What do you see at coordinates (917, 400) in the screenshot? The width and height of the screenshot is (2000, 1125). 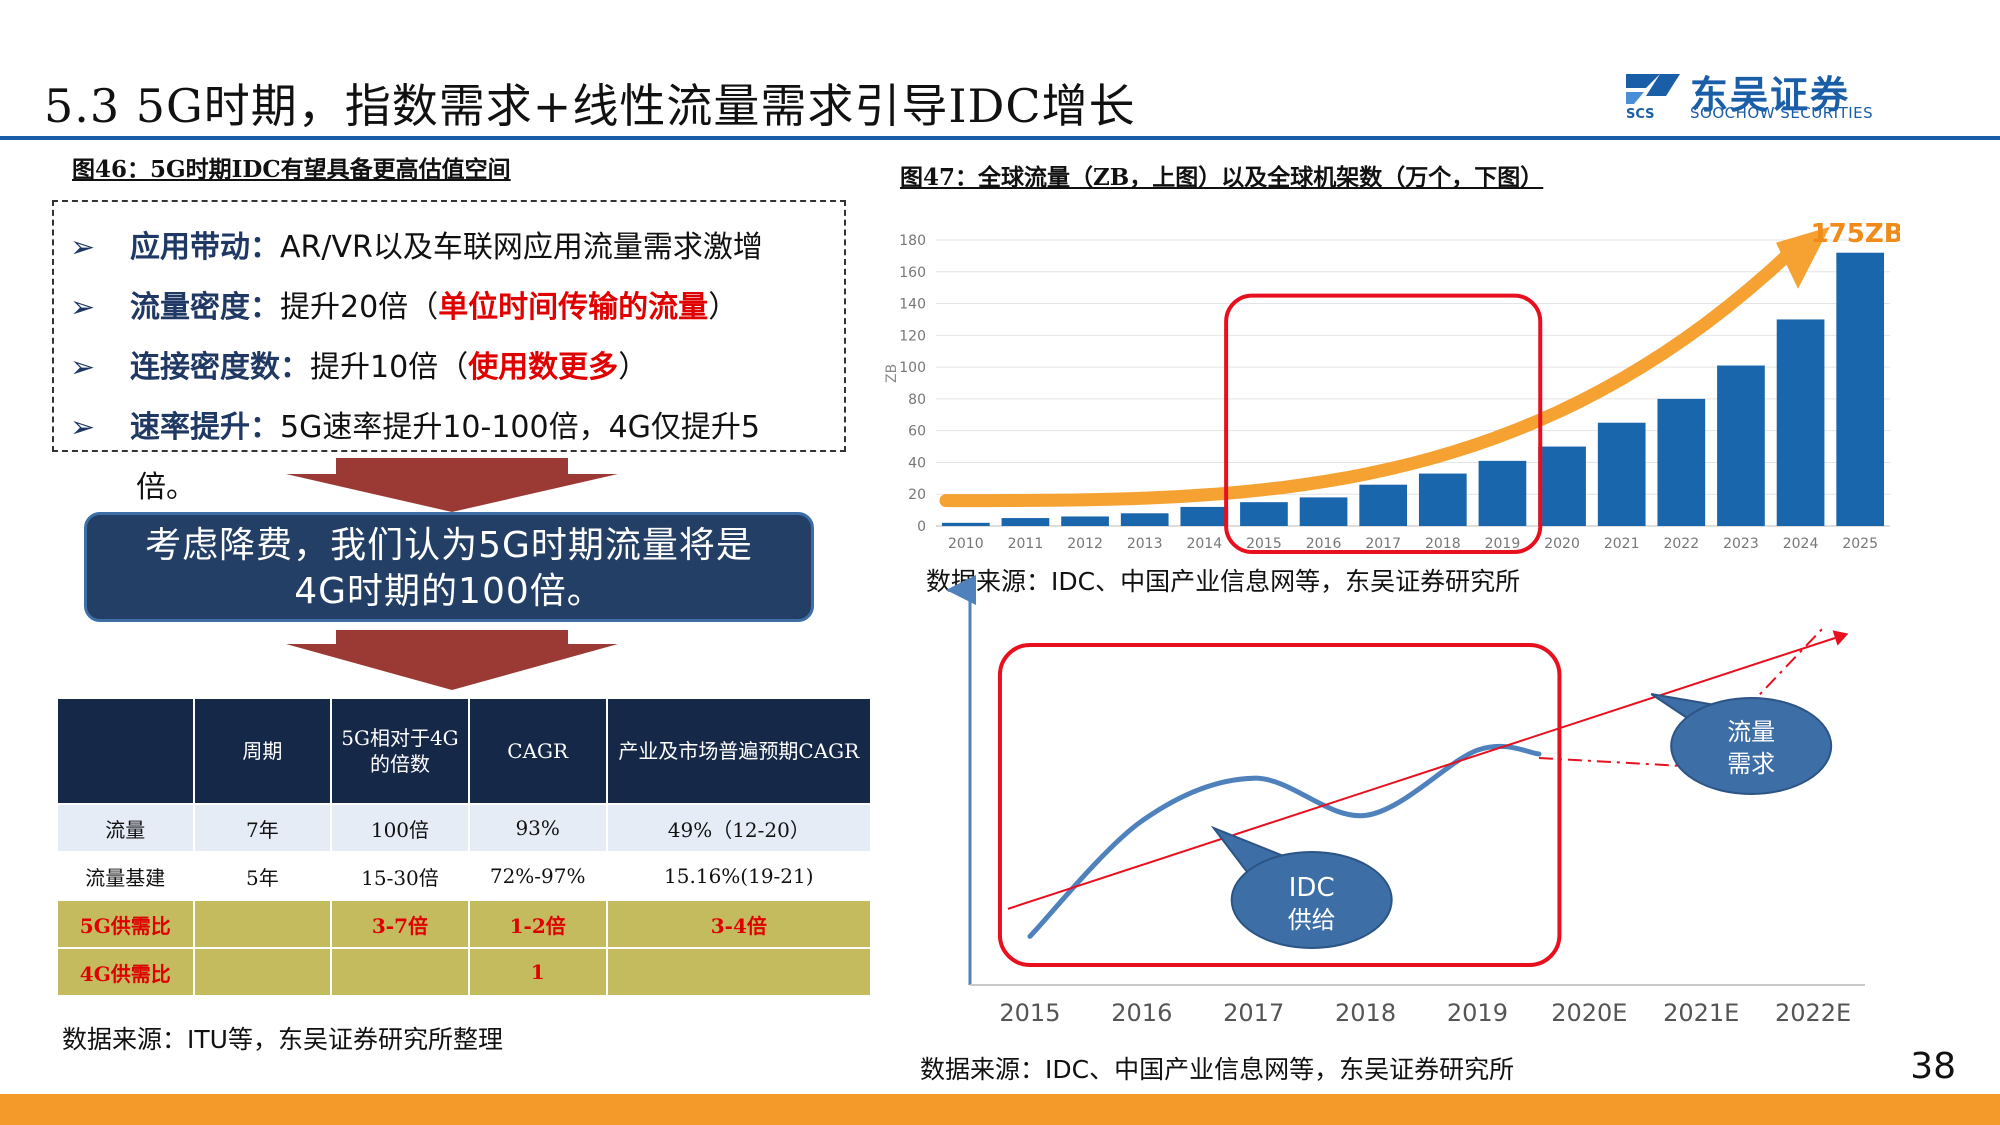 I see `bar-y-tick-label: 80` at bounding box center [917, 400].